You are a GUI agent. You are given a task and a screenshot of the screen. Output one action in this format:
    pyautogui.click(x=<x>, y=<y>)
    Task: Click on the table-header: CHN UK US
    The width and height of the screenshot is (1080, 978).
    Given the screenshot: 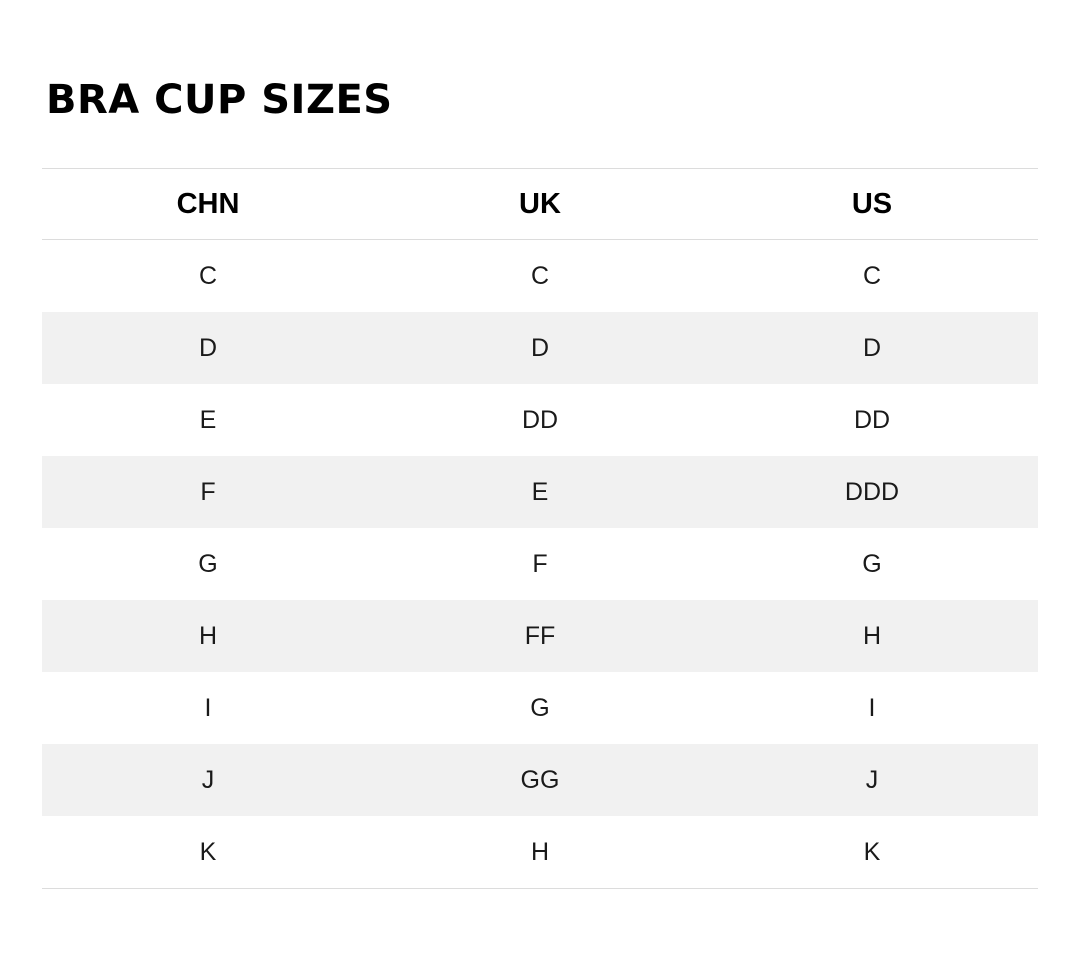 What is the action you would take?
    pyautogui.click(x=540, y=204)
    